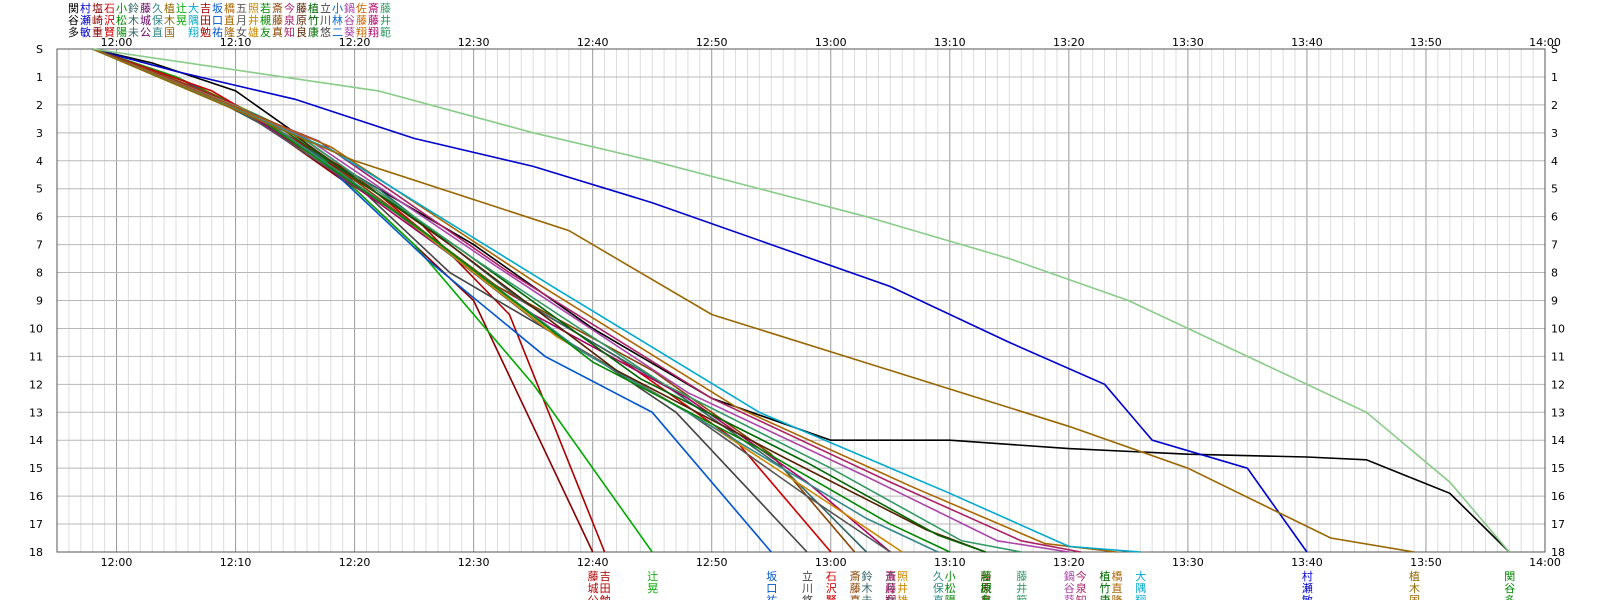 This screenshot has width=1607, height=600. Describe the element at coordinates (1307, 596) in the screenshot. I see `finish-label: 敏` at that location.